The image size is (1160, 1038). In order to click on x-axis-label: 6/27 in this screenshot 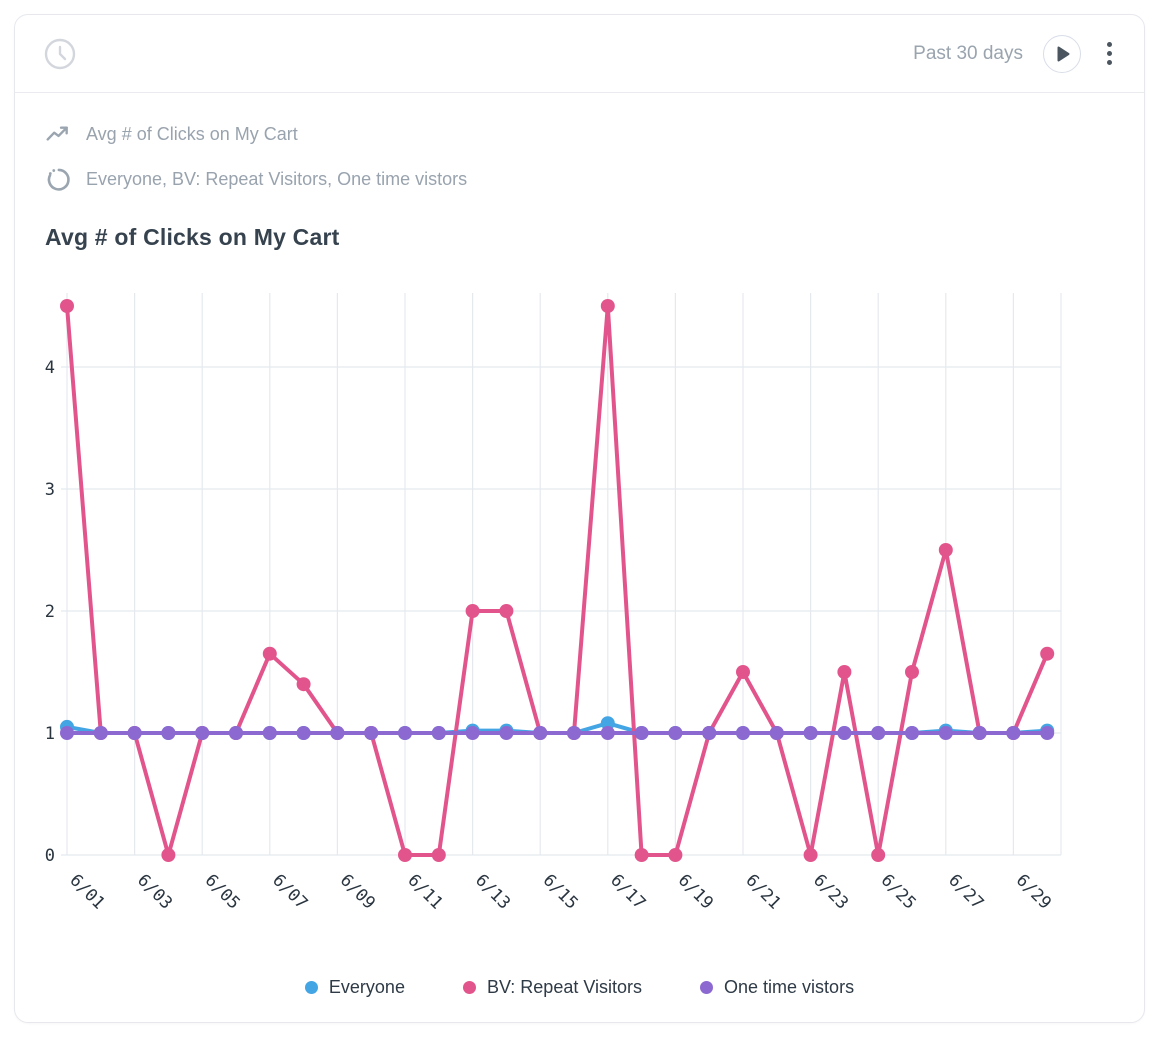, I will do `click(965, 891)`.